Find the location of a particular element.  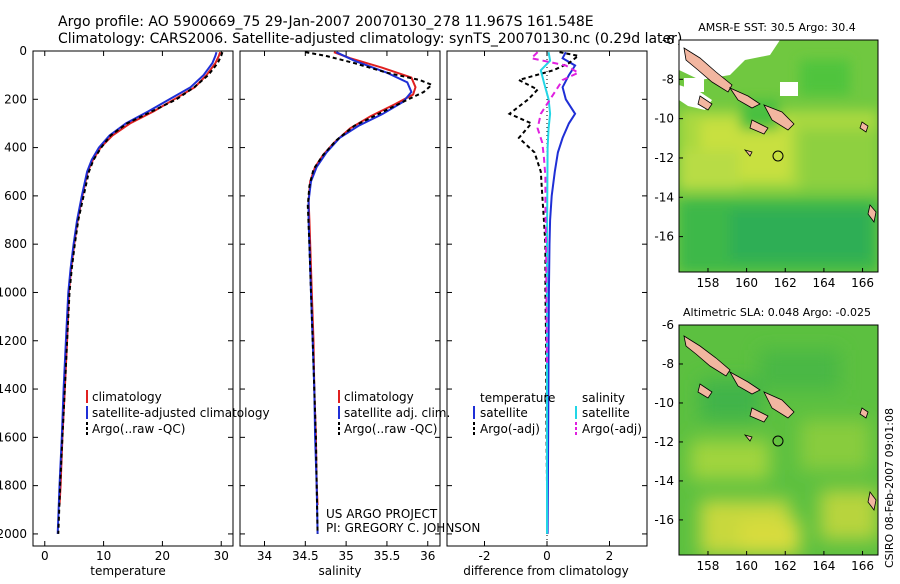

series-line-argo-raw-qc- is located at coordinates (369, 292).